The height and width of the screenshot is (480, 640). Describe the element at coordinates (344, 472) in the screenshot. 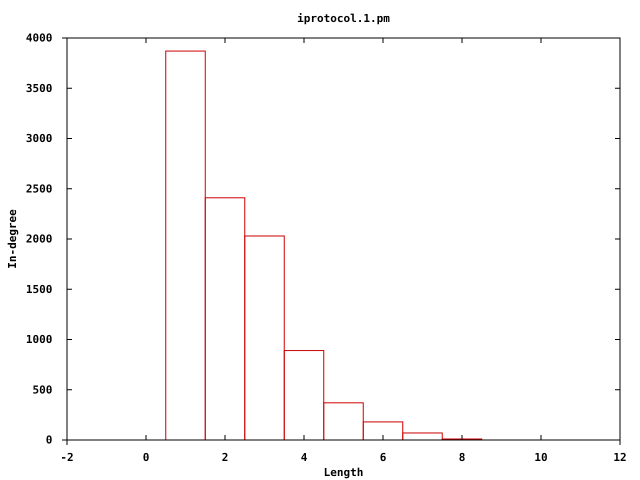

I see `x-axis-title: Length` at that location.